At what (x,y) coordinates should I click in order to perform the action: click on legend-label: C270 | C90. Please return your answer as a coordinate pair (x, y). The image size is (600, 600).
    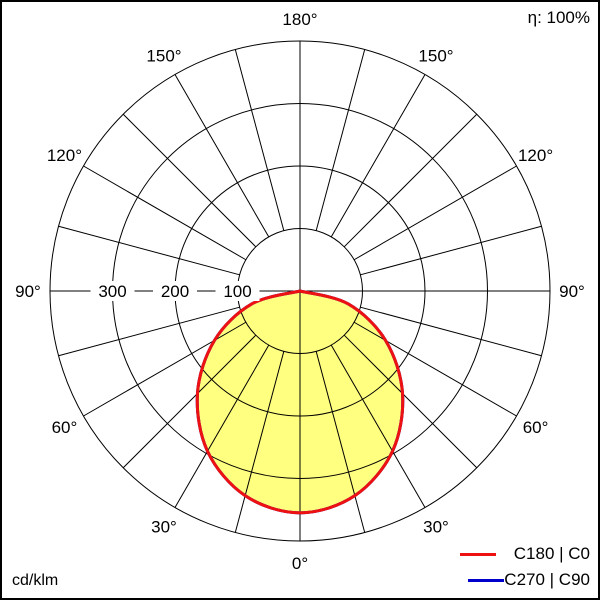
    Looking at the image, I should click on (547, 579).